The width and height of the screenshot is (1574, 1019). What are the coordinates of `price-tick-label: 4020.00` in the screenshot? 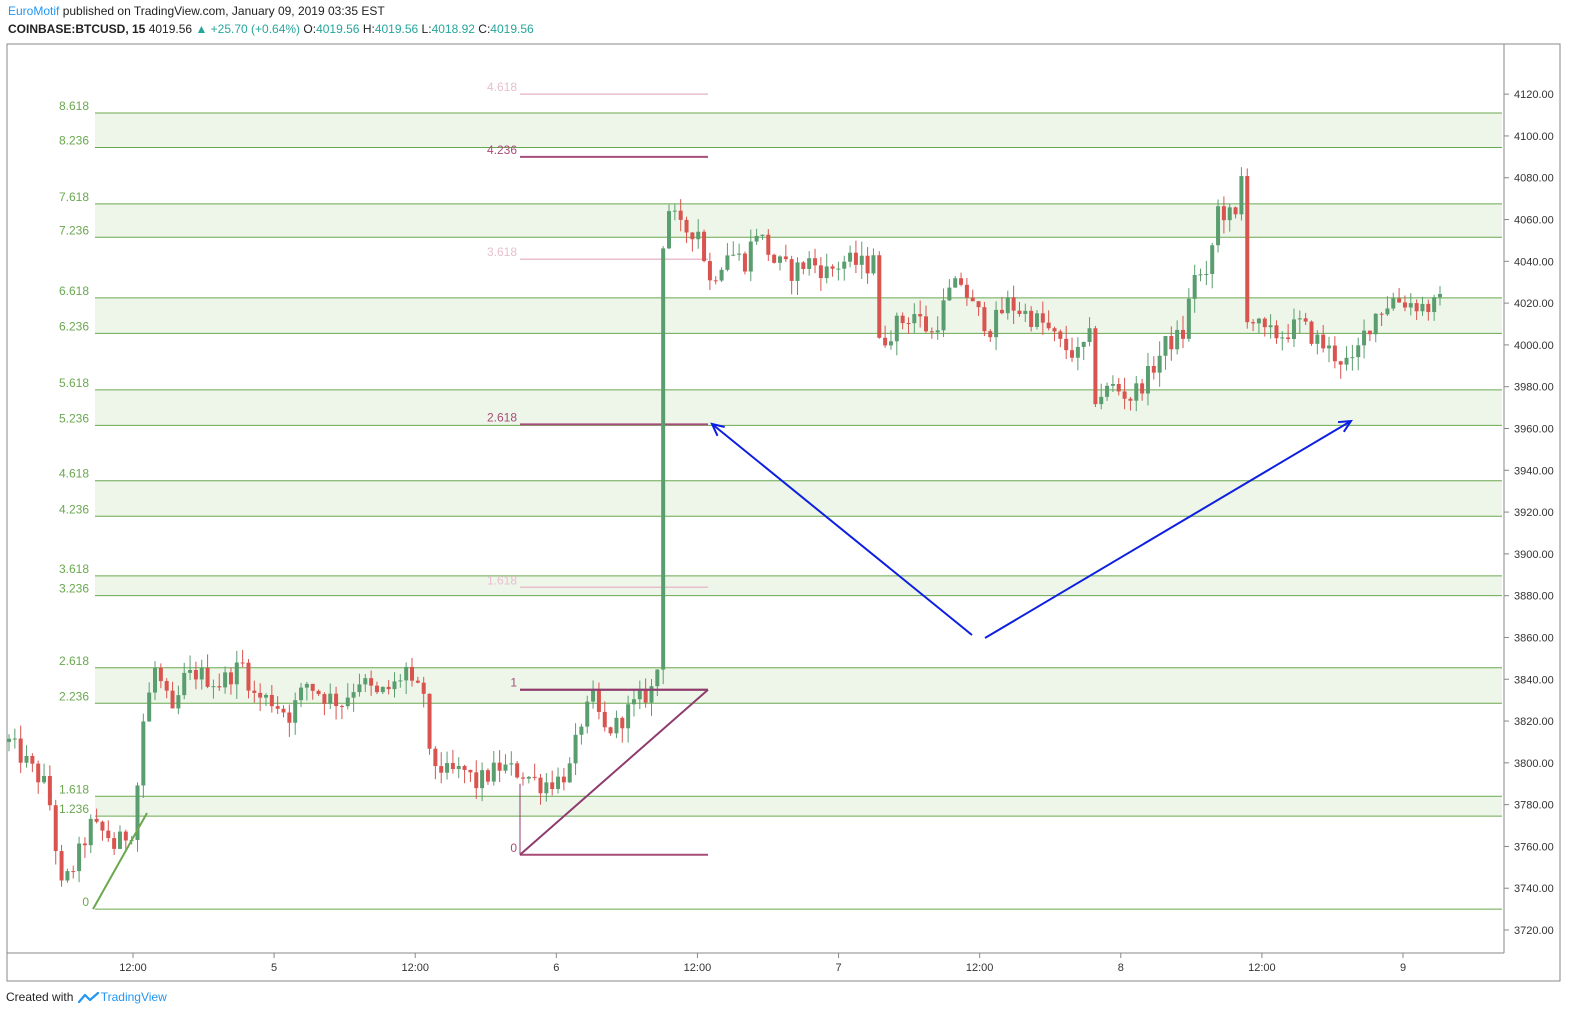 It's located at (1534, 304).